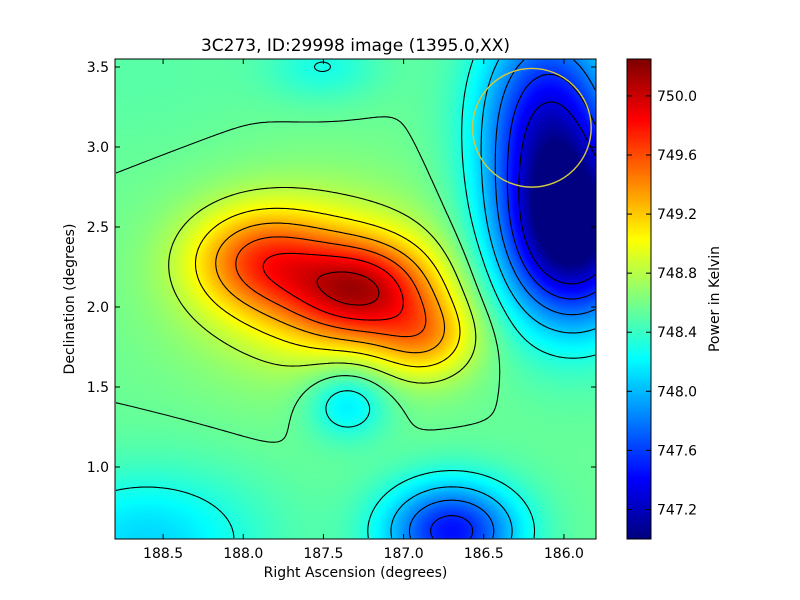 The height and width of the screenshot is (600, 800). What do you see at coordinates (323, 554) in the screenshot?
I see `x-tick-label: 187.5` at bounding box center [323, 554].